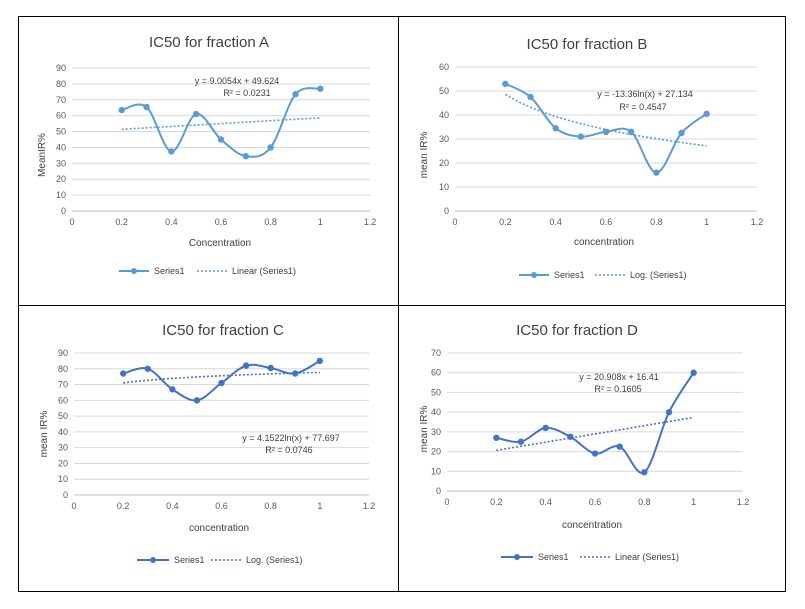  Describe the element at coordinates (207, 271) in the screenshot. I see `legend: Series1 Linear (Series1)` at that location.